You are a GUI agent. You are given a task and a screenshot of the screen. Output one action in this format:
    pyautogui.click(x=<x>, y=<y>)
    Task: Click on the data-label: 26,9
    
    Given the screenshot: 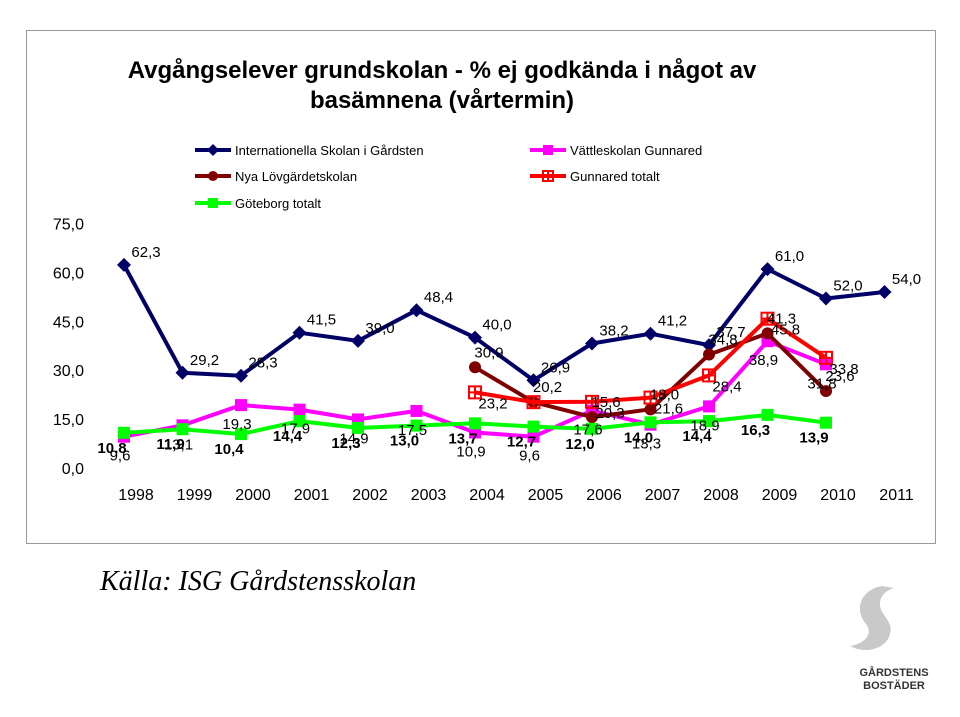 What is the action you would take?
    pyautogui.click(x=555, y=367)
    